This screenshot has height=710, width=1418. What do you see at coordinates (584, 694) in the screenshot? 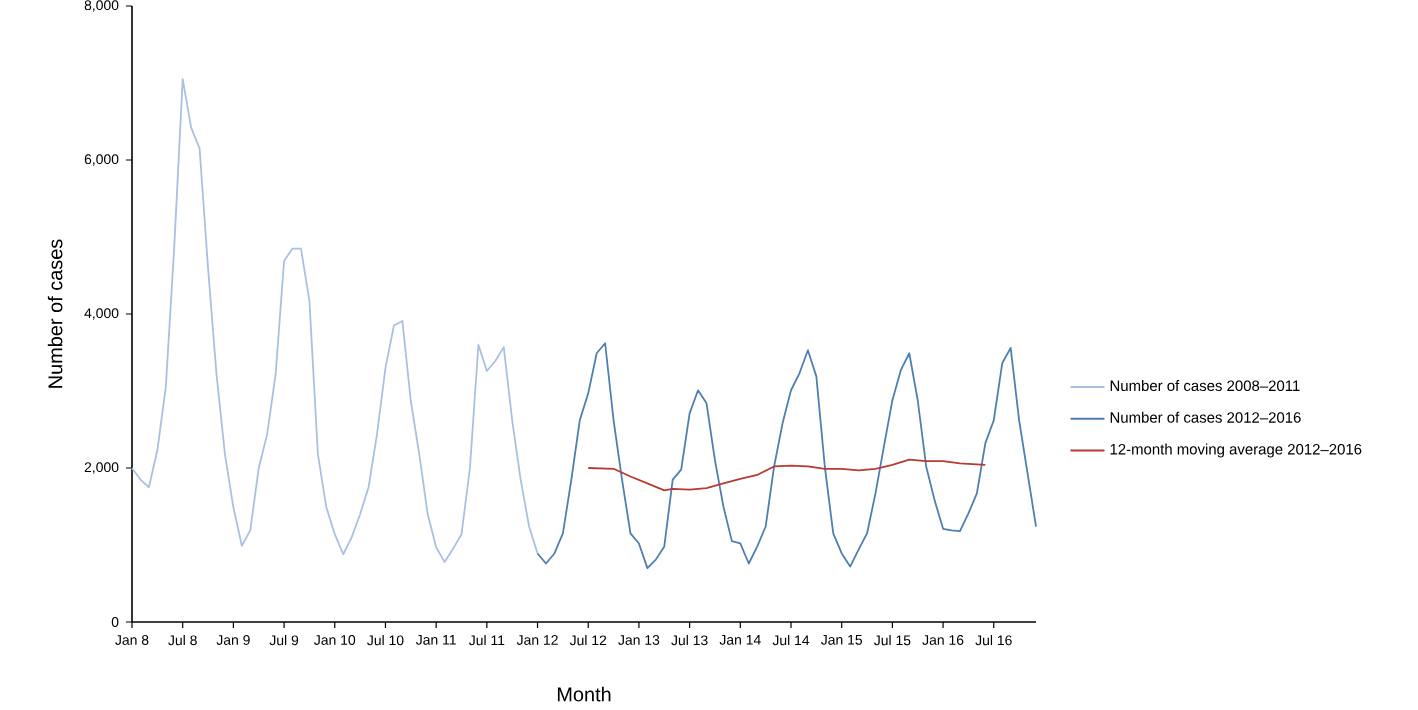
I see `x-axis-title: Month` at bounding box center [584, 694].